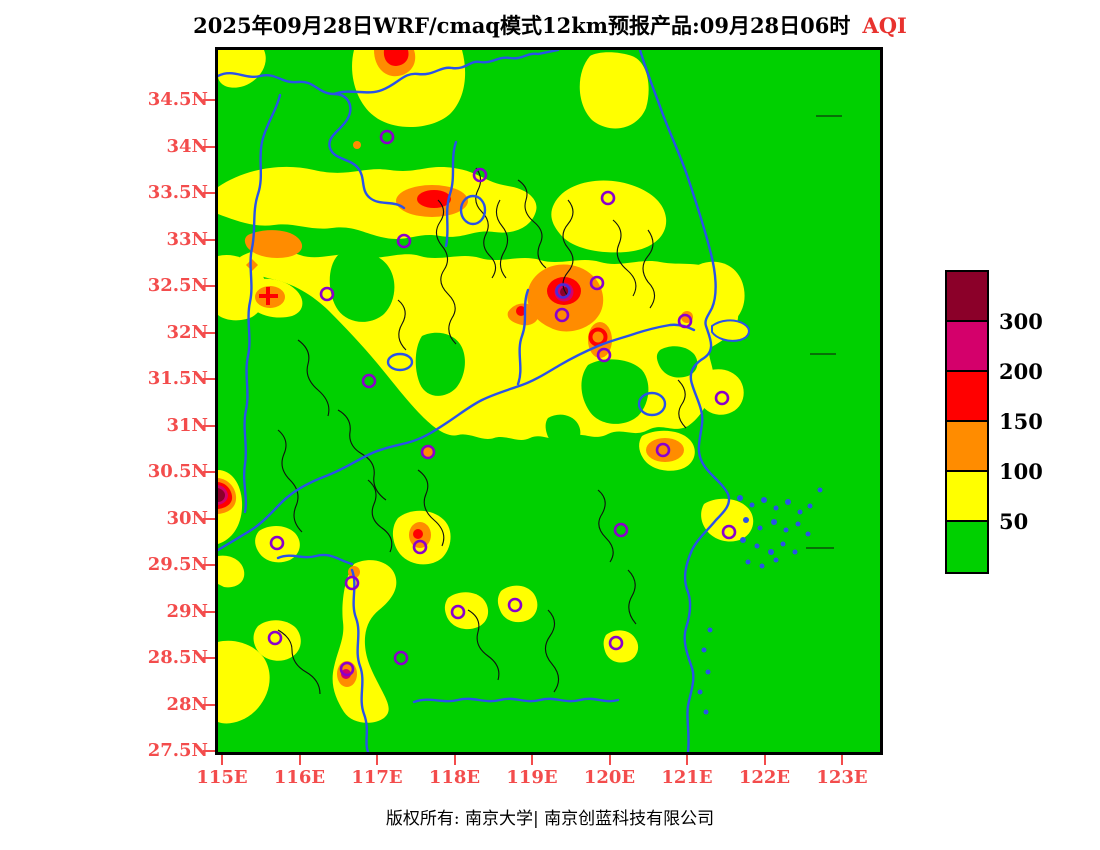 Image resolution: width=1100 pixels, height=850 pixels. I want to click on legend-label-300: 300, so click(1021, 321).